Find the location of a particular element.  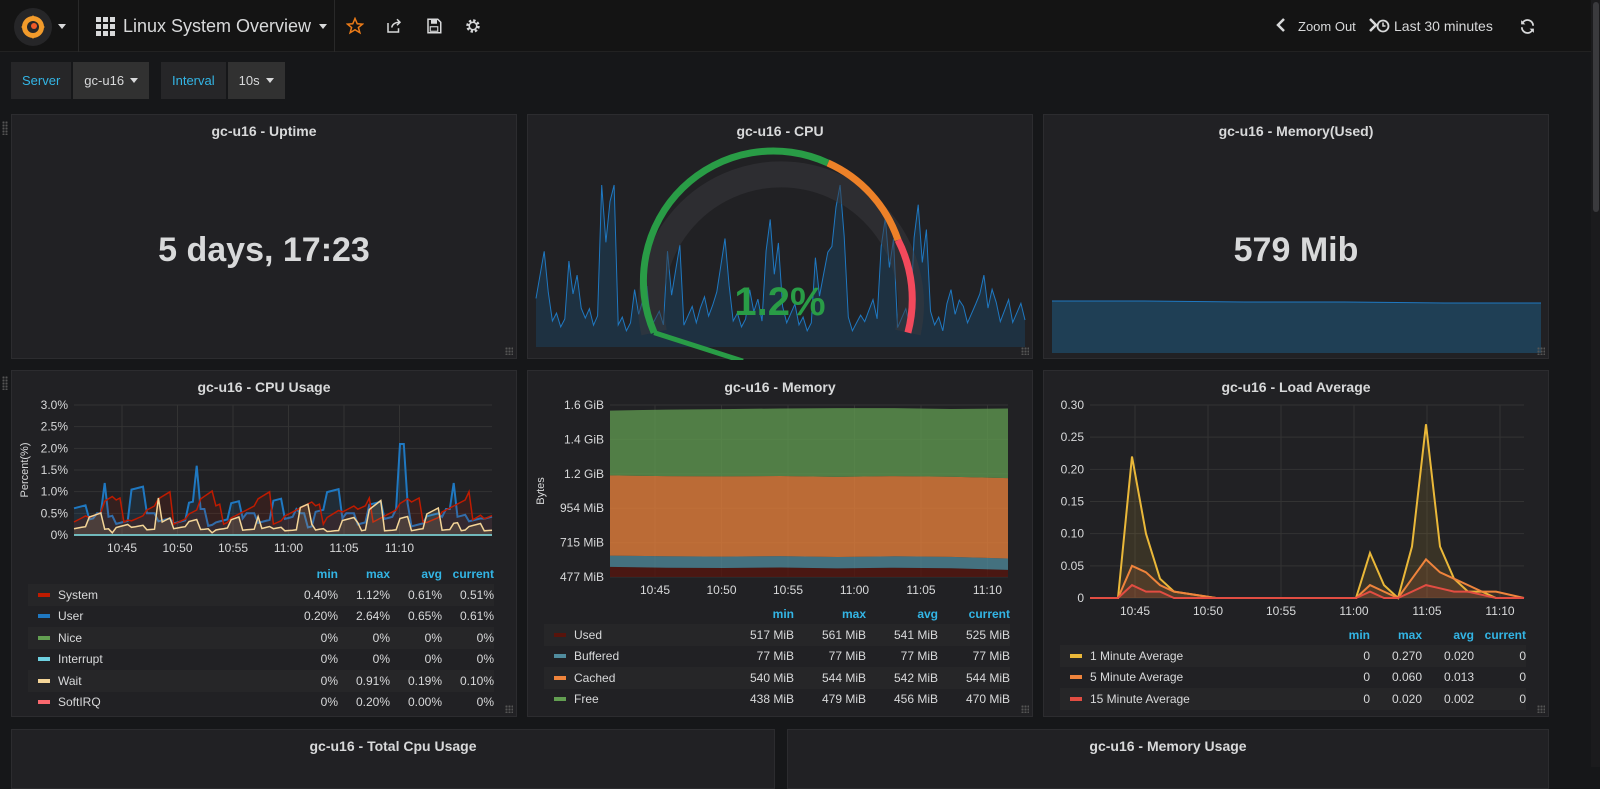

legend-series-name: System is located at coordinates (157, 595).